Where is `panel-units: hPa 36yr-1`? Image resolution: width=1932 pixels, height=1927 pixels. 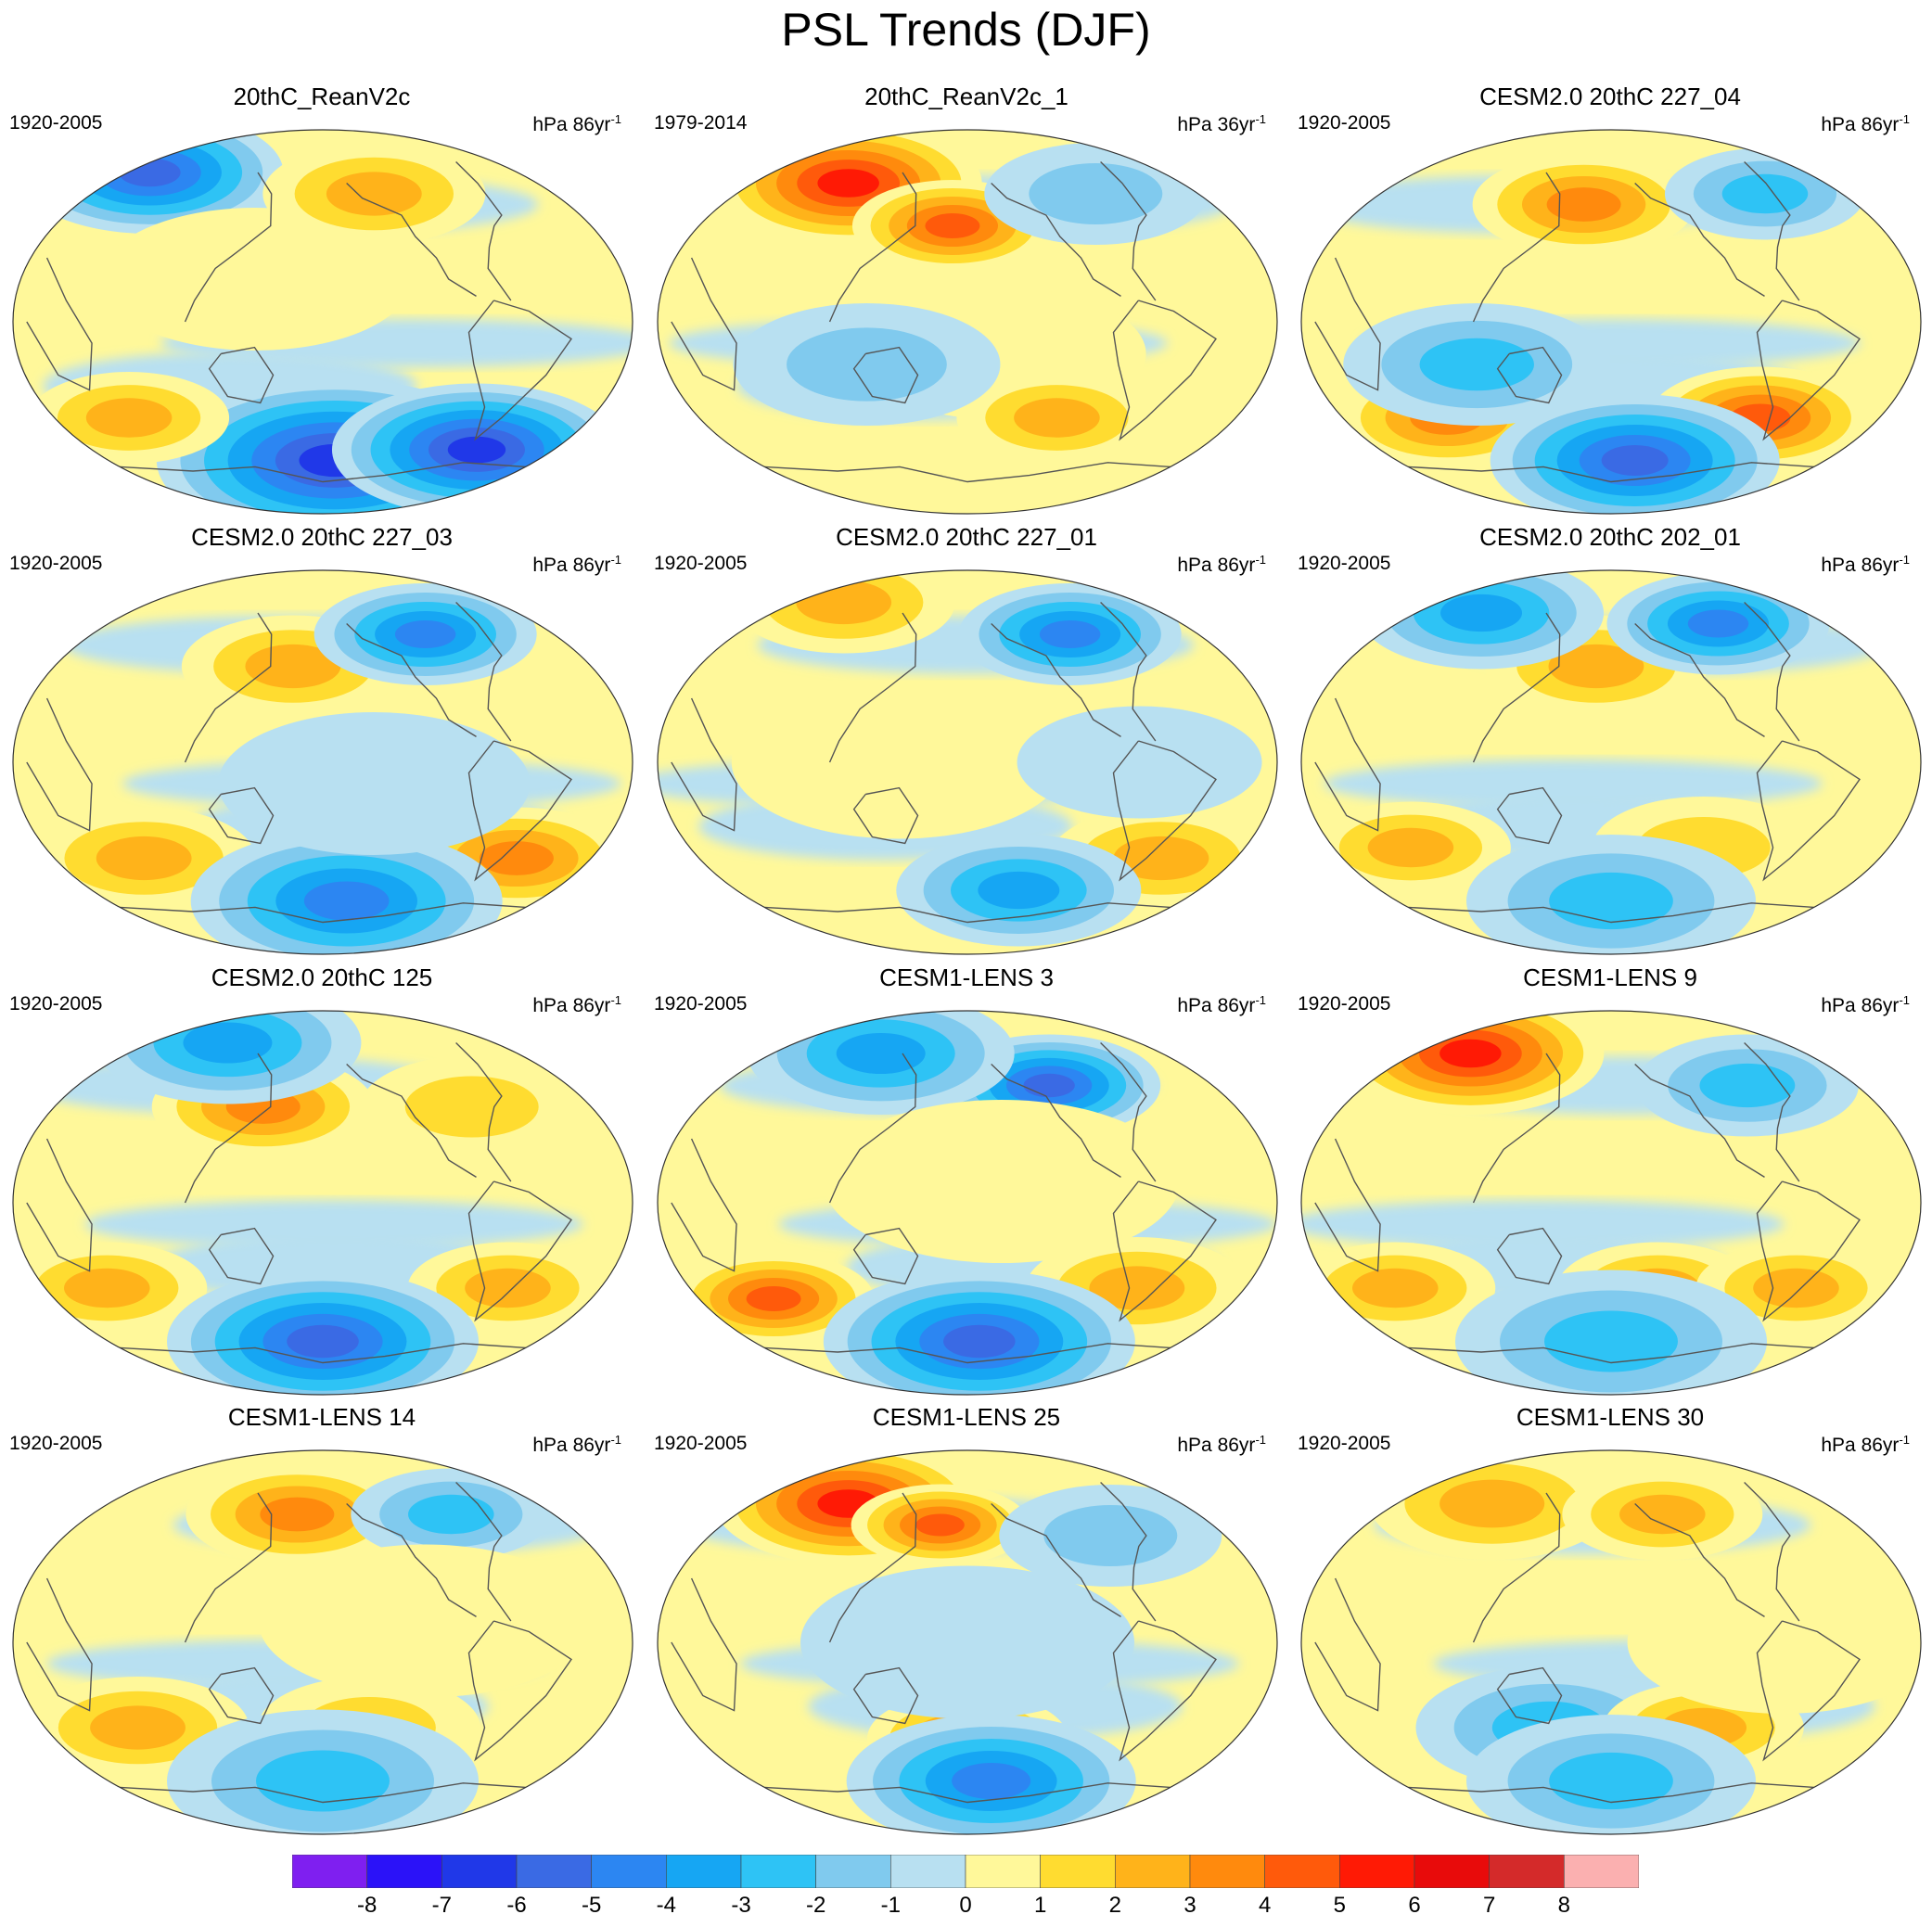
panel-units: hPa 36yr-1 is located at coordinates (1221, 122).